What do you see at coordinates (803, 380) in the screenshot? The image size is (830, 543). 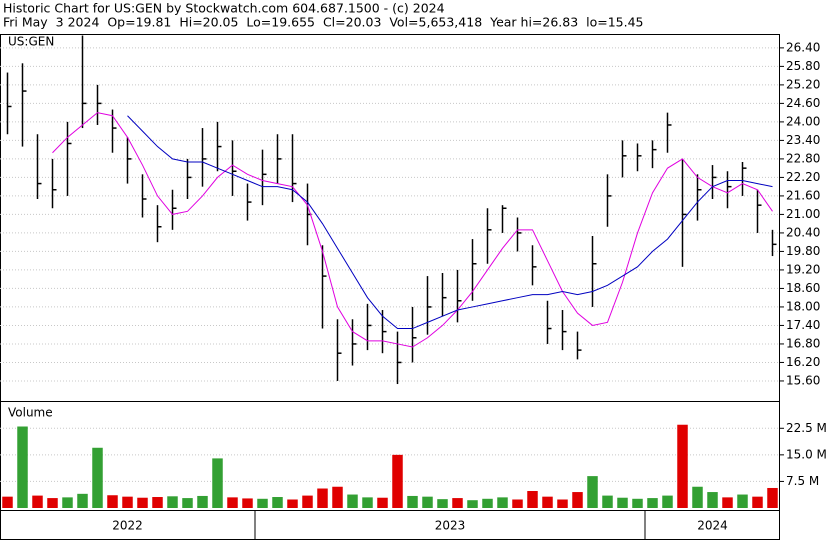 I see `y-tick-label: 15.60` at bounding box center [803, 380].